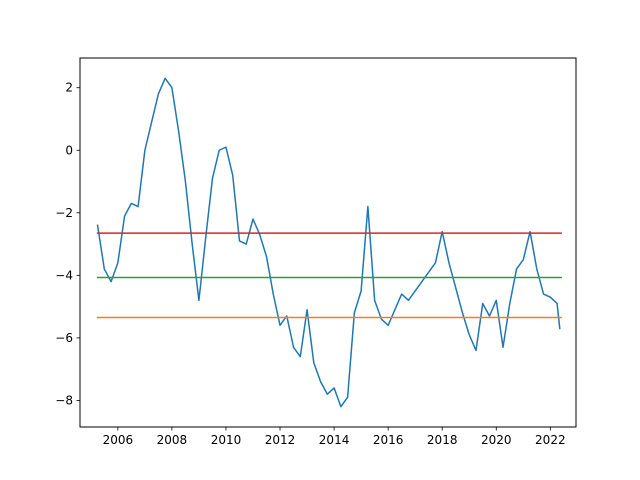 The image size is (640, 480). I want to click on x-tick-label: 2006, so click(118, 440).